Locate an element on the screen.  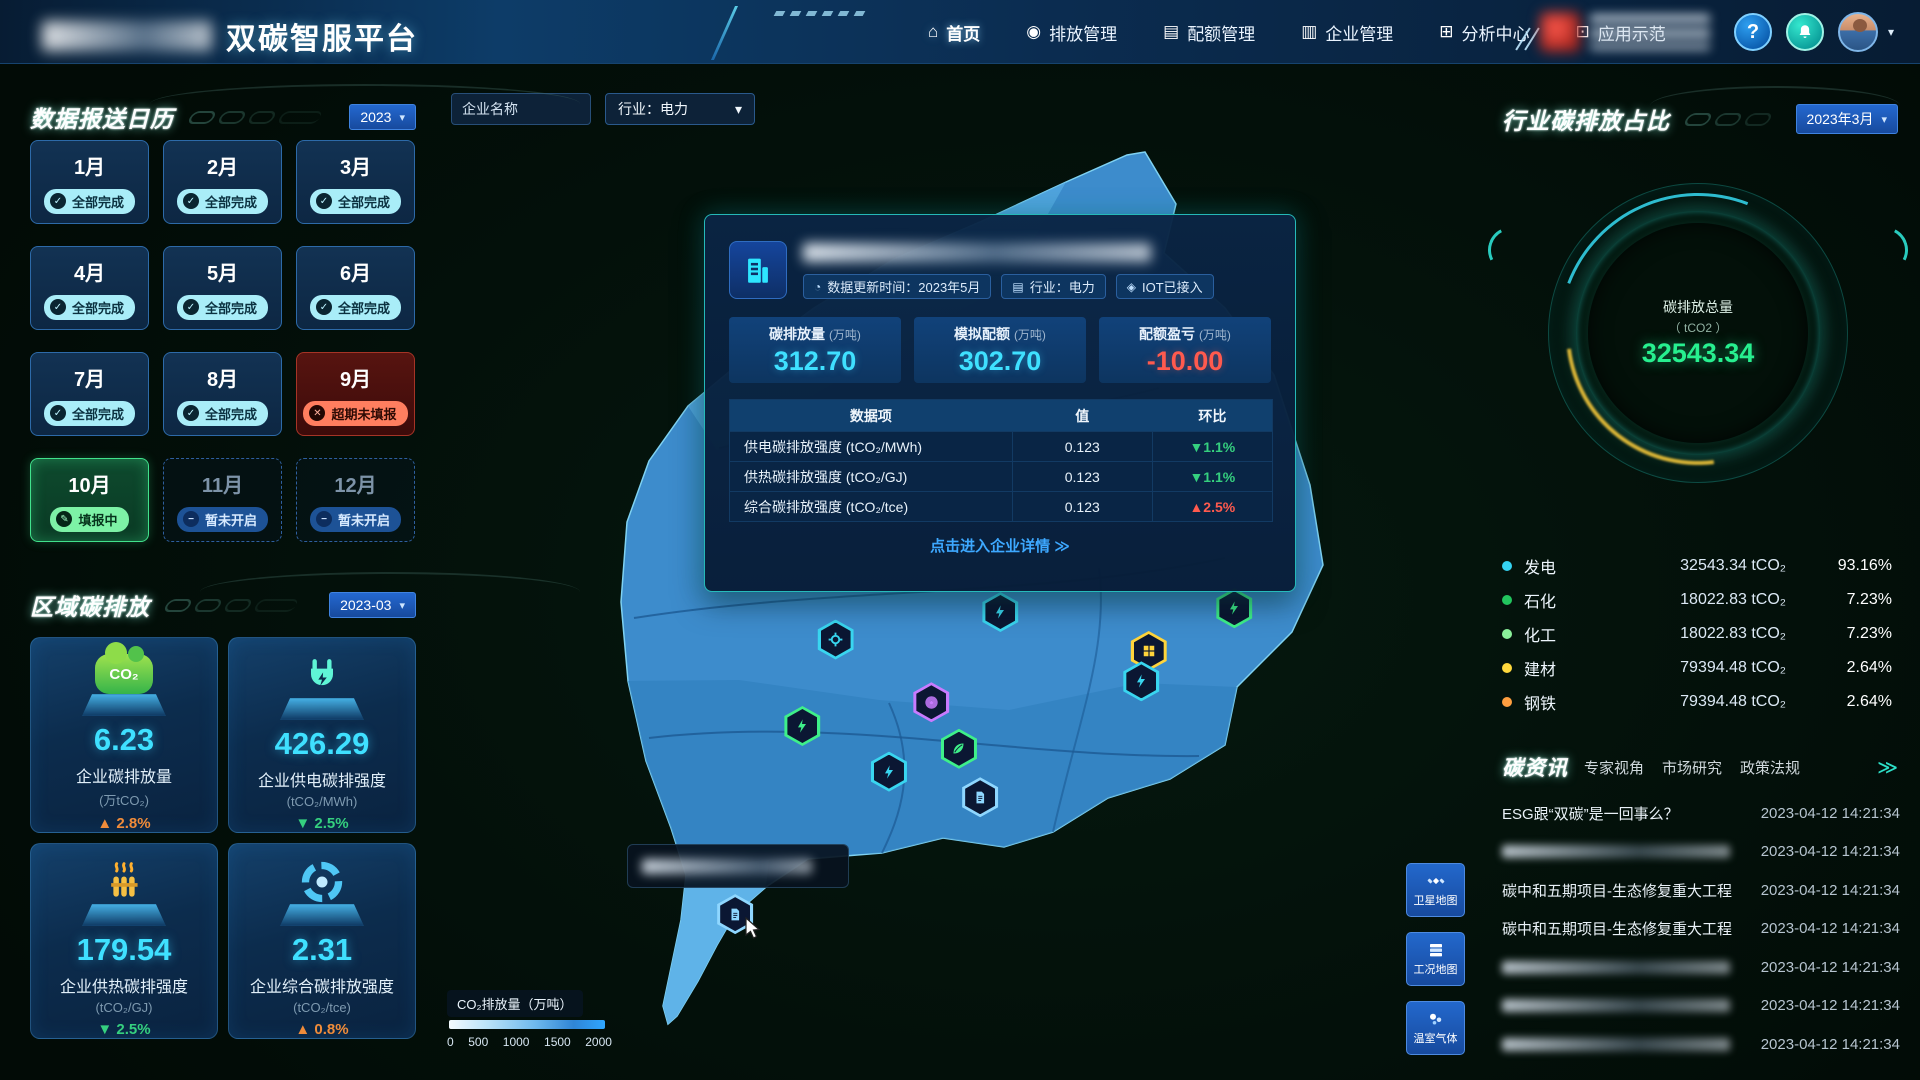
legend-percent: 7.23% is located at coordinates (1869, 599).